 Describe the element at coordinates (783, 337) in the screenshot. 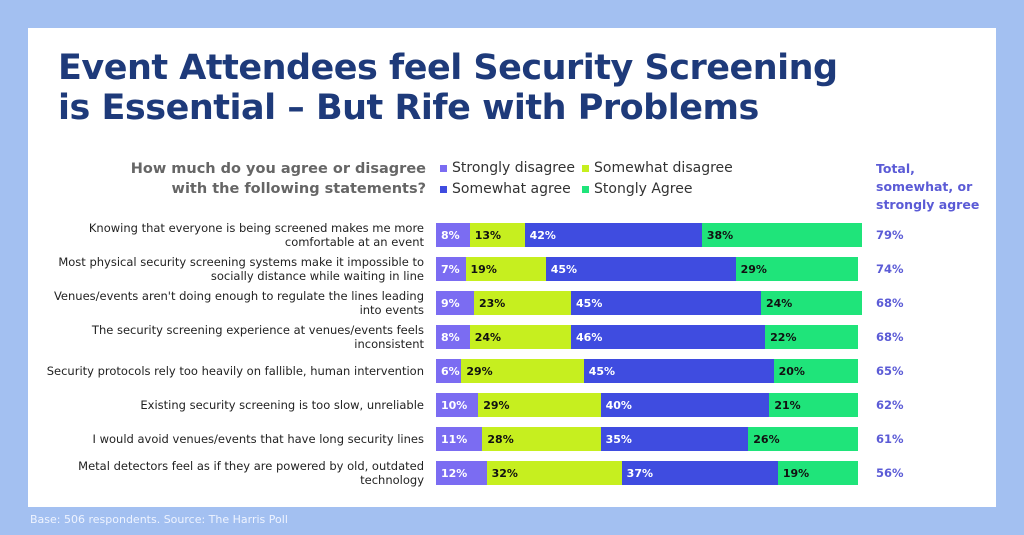

I see `data-label: 22%` at that location.